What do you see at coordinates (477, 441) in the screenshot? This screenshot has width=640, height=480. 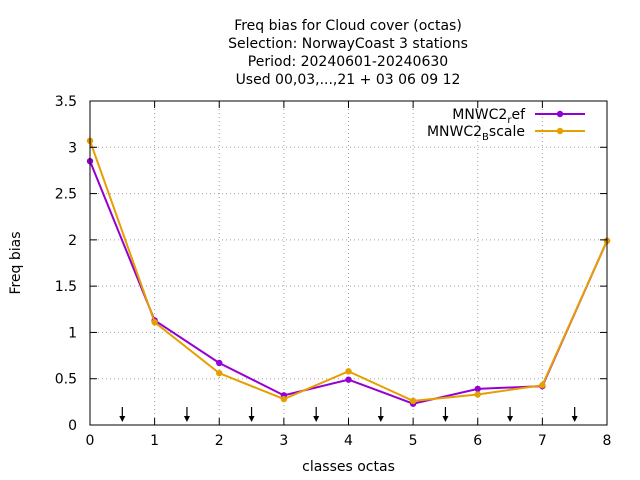 I see `x-tick-label: 6` at bounding box center [477, 441].